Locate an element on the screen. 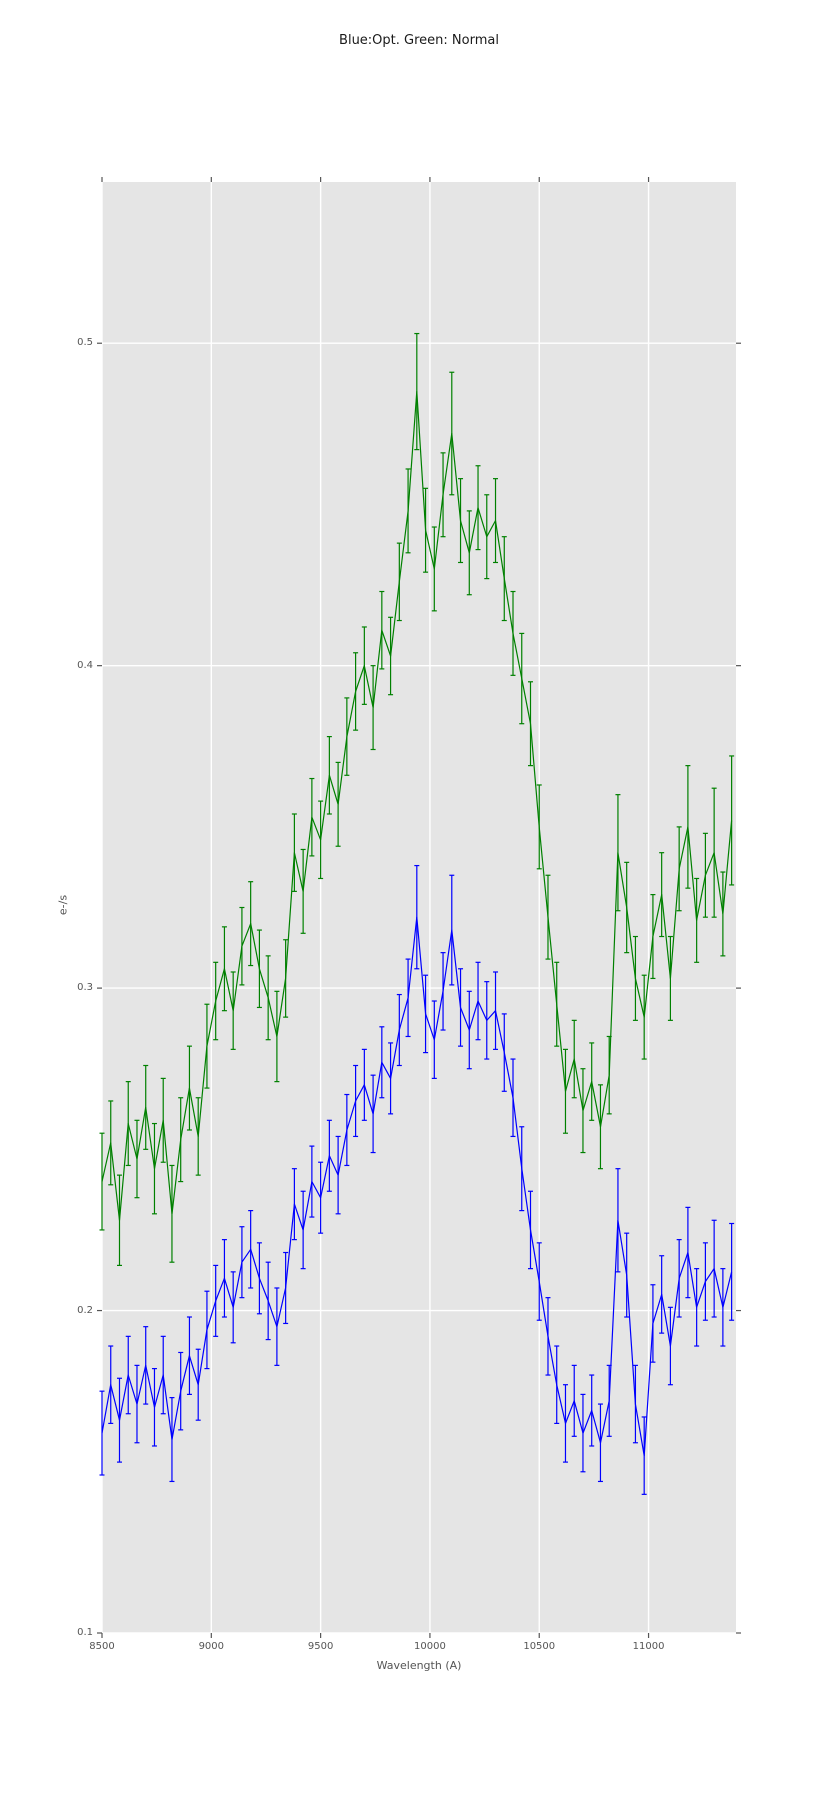 The image size is (817, 1817). y-tick-label: 0.3 is located at coordinates (85, 988).